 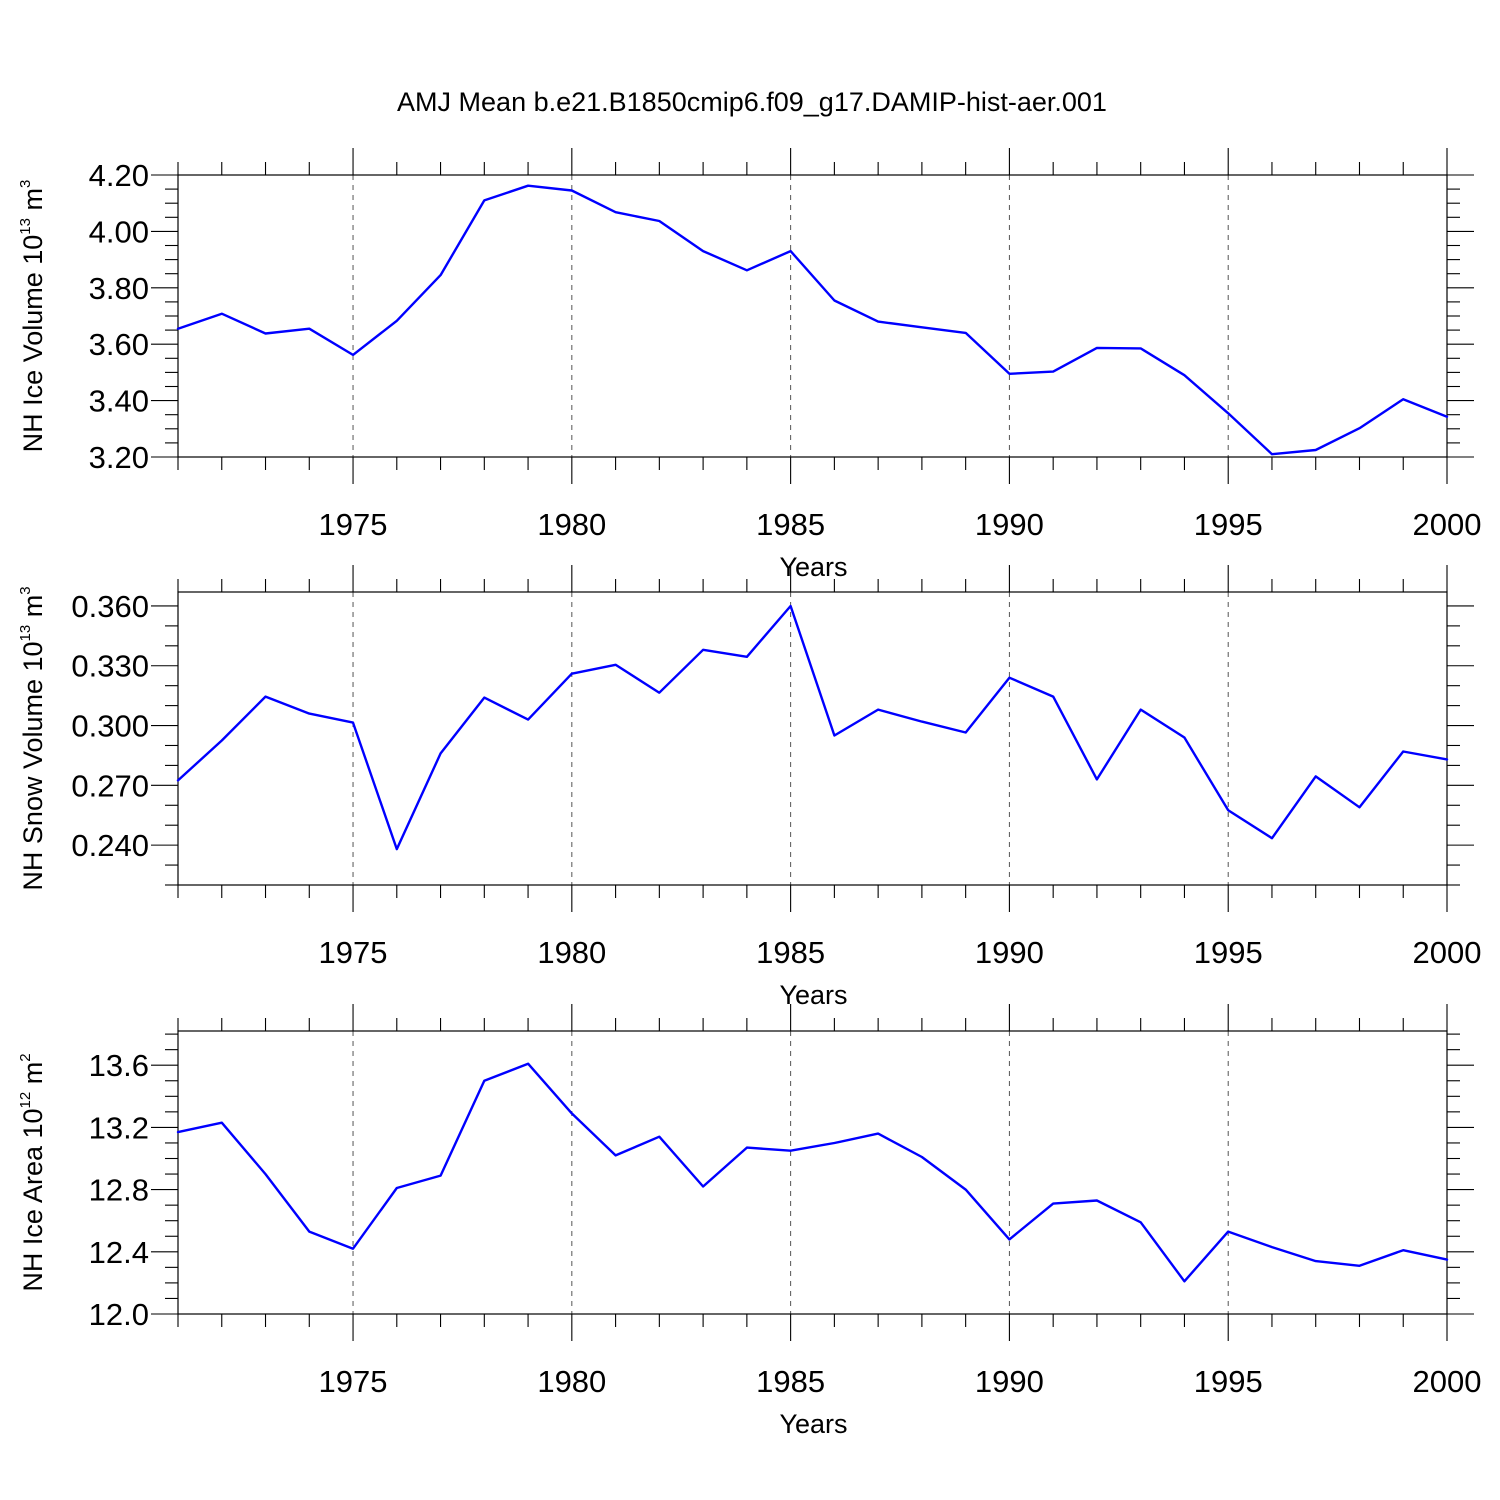 What do you see at coordinates (119, 175) in the screenshot?
I see `y-tick-label: 4.20` at bounding box center [119, 175].